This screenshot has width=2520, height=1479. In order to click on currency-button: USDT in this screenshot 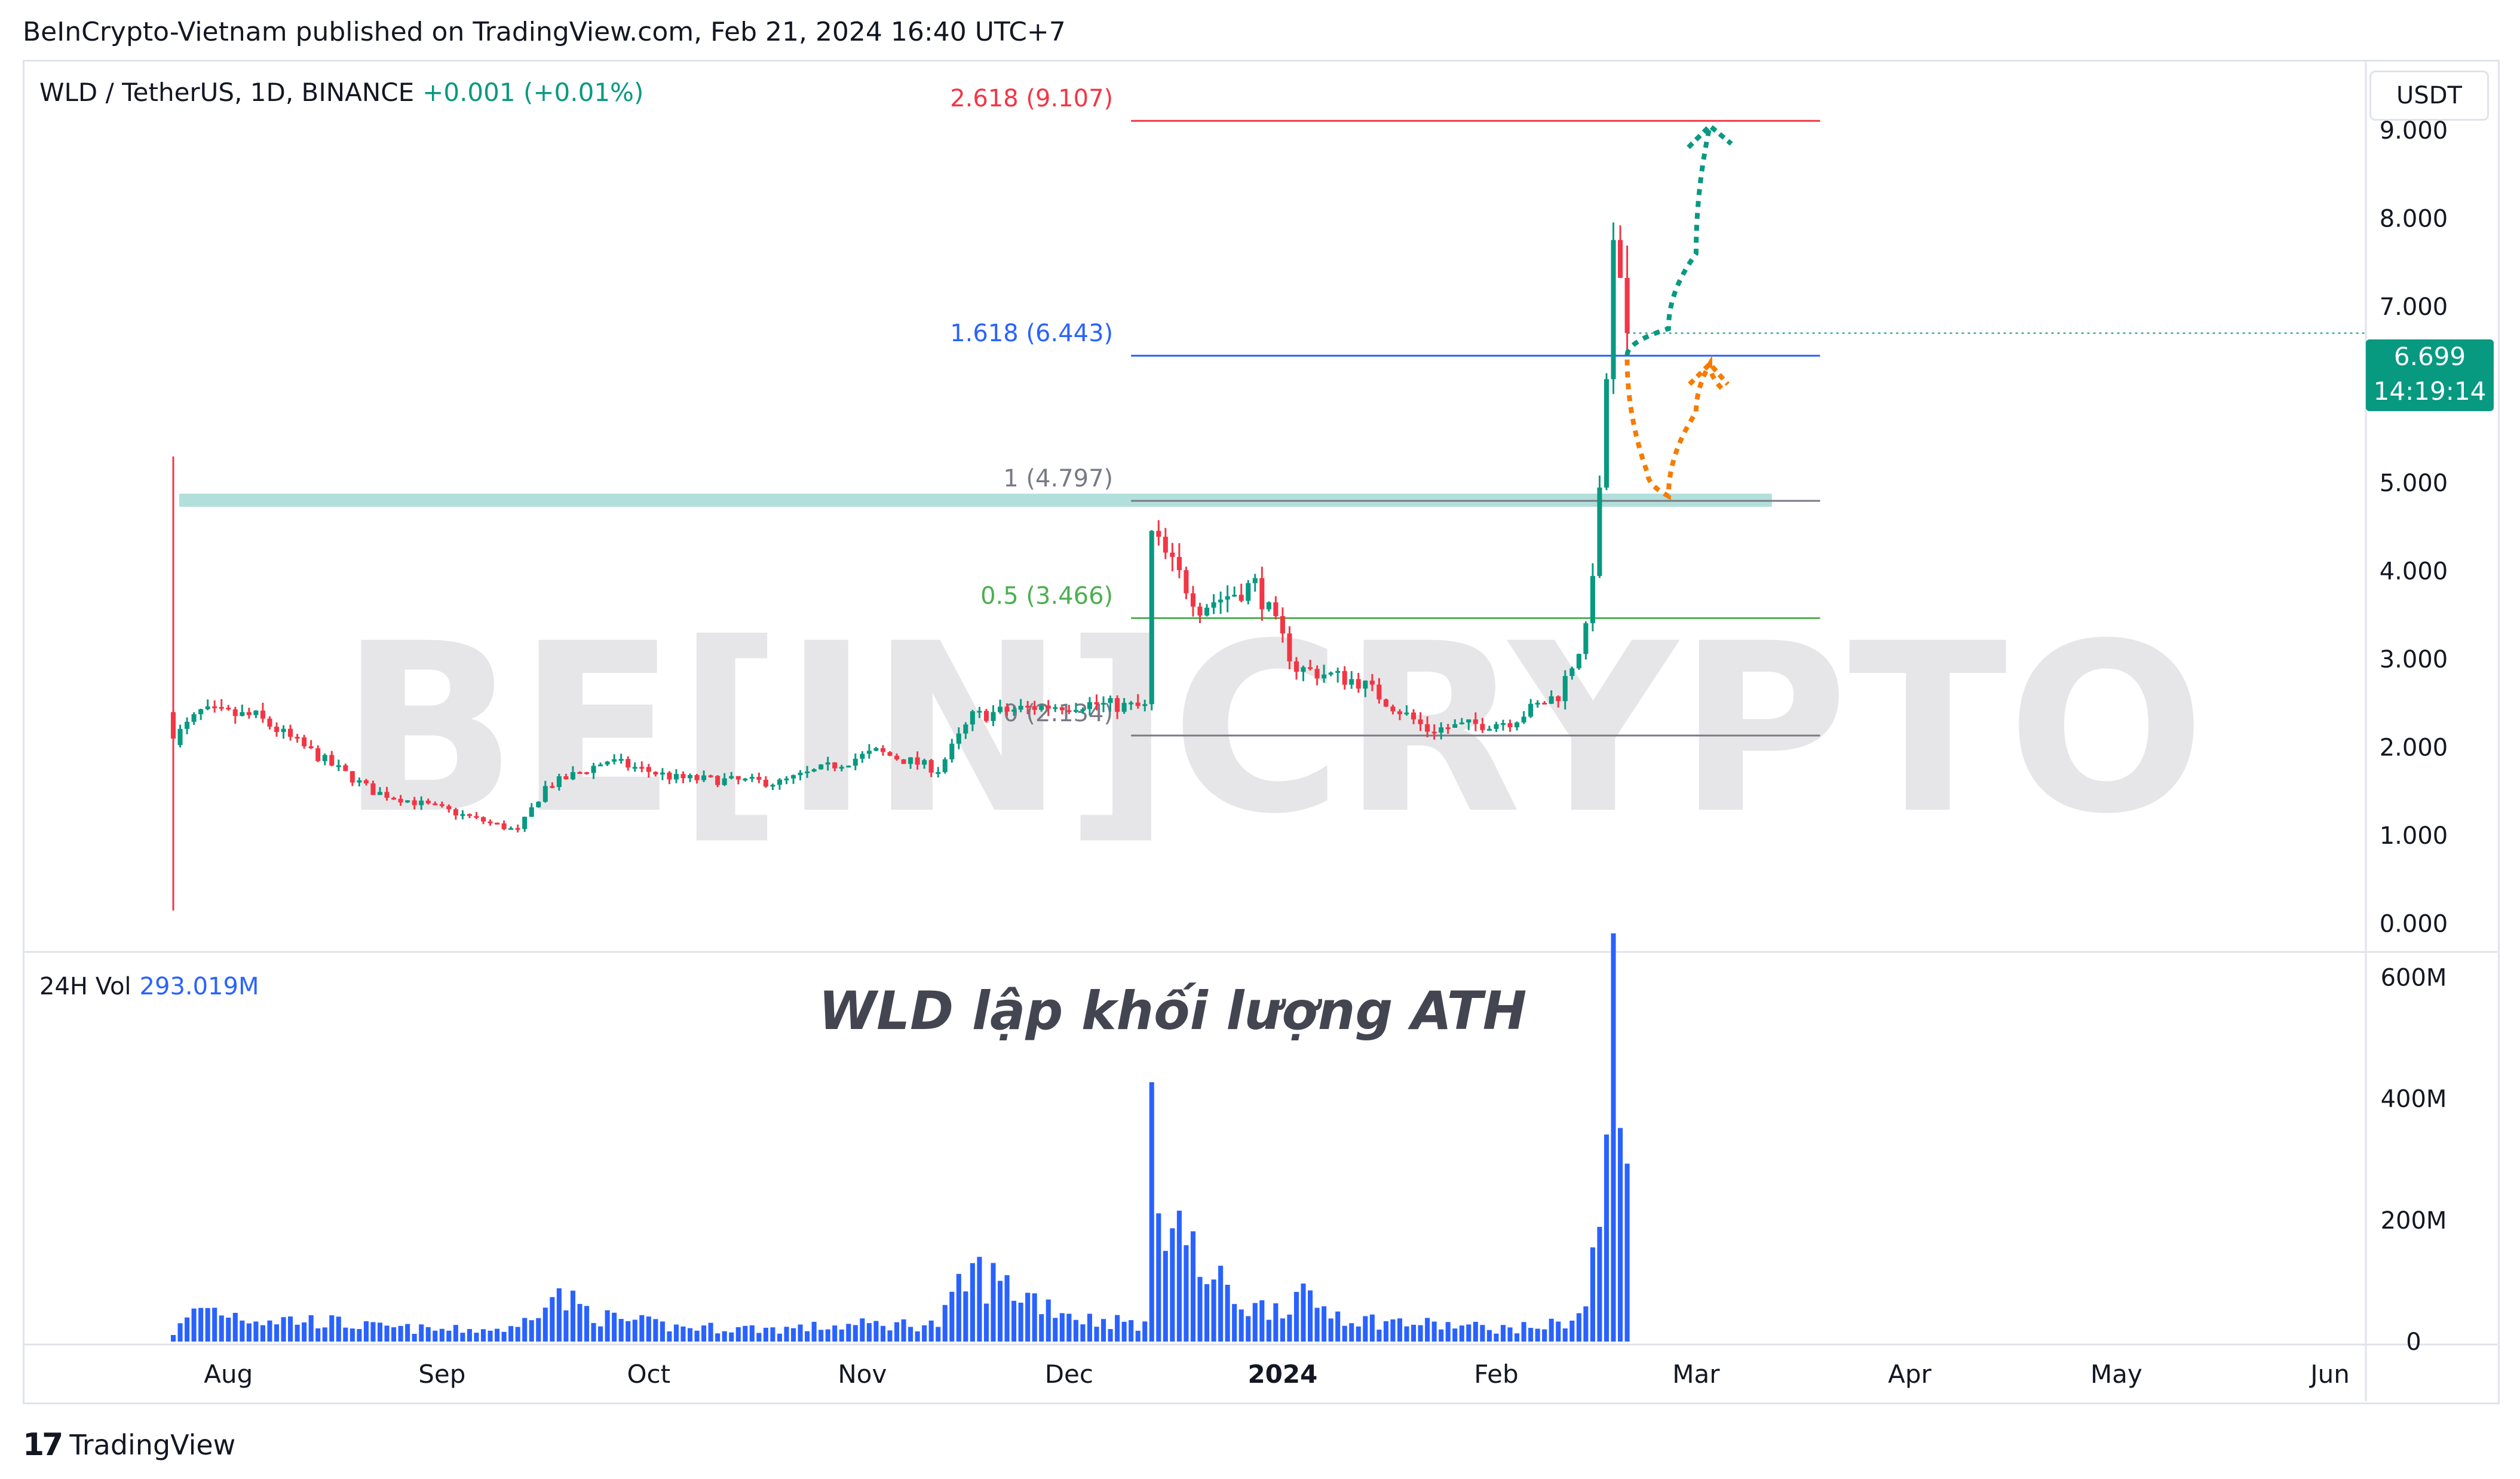, I will do `click(2429, 96)`.